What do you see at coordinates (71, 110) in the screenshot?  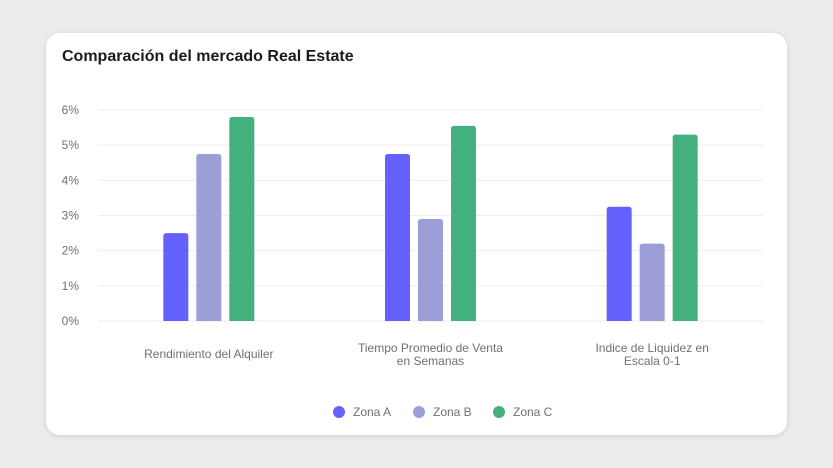 I see `y-tick-label: 6%` at bounding box center [71, 110].